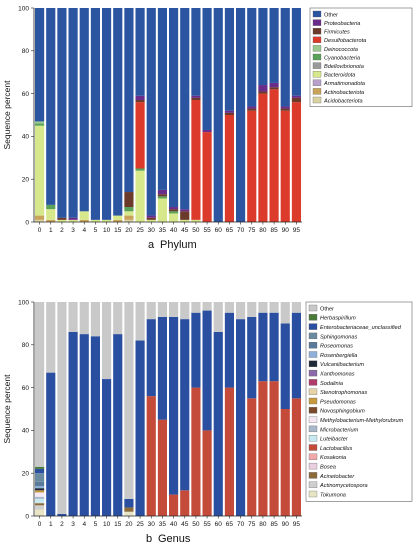 The width and height of the screenshot is (416, 550). Describe the element at coordinates (178, 245) in the screenshot. I see `panel-caption: Phylum` at that location.